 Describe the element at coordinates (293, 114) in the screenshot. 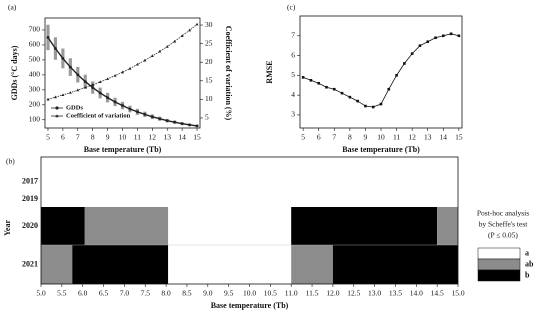

I see `y-tick-label: 3` at that location.